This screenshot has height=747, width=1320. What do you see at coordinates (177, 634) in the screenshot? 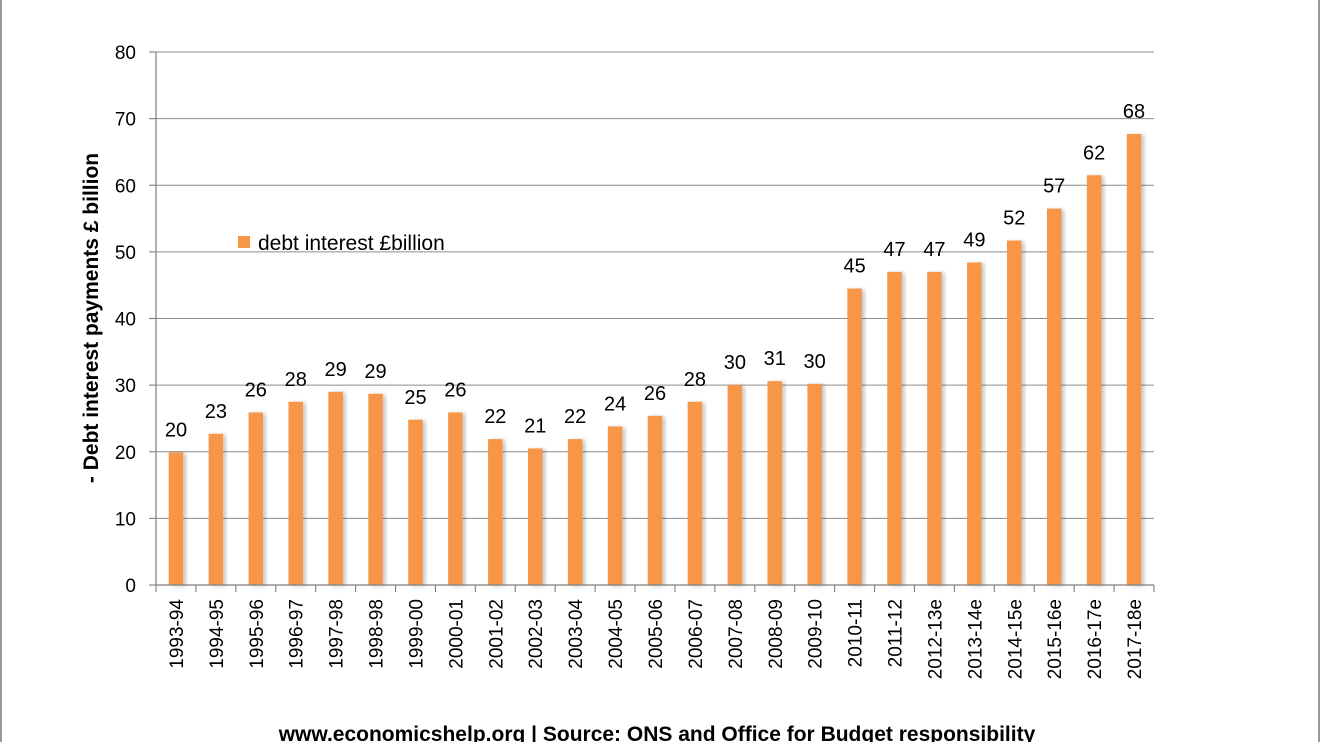
I see `x-tick-label: 1993-94` at bounding box center [177, 634].